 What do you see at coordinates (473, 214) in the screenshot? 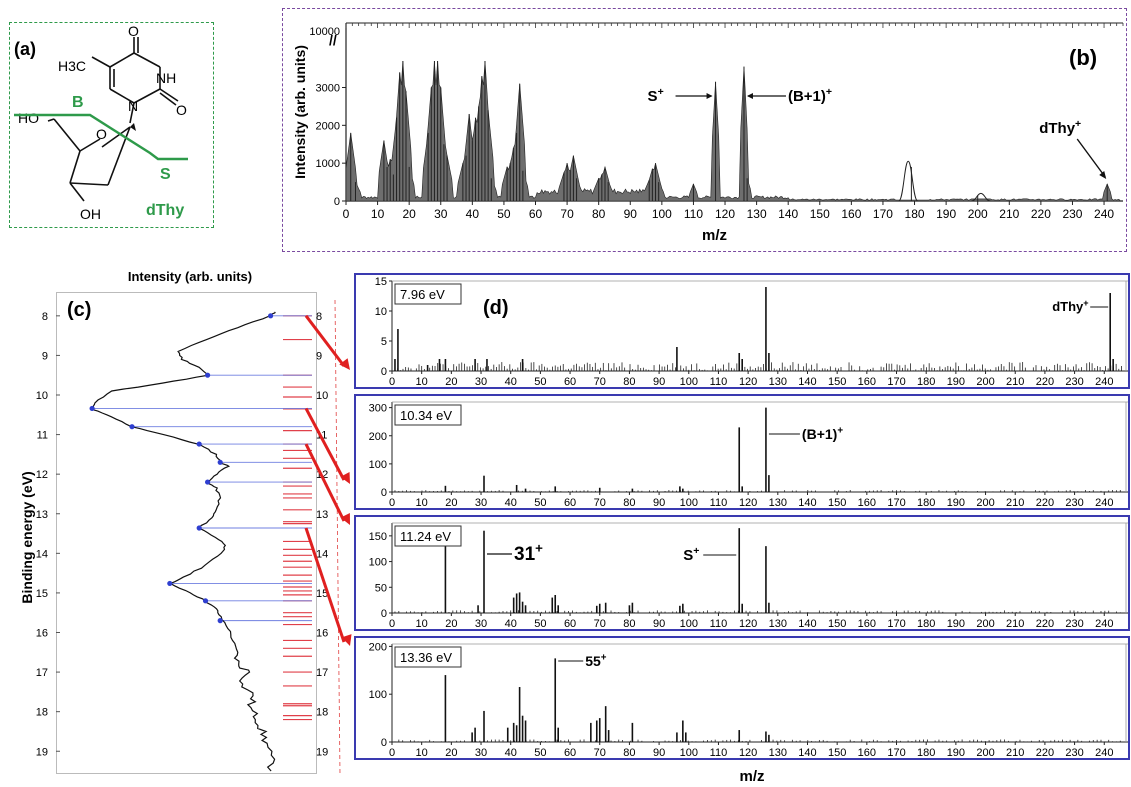
I see `x-tick-label: 40` at bounding box center [473, 214].